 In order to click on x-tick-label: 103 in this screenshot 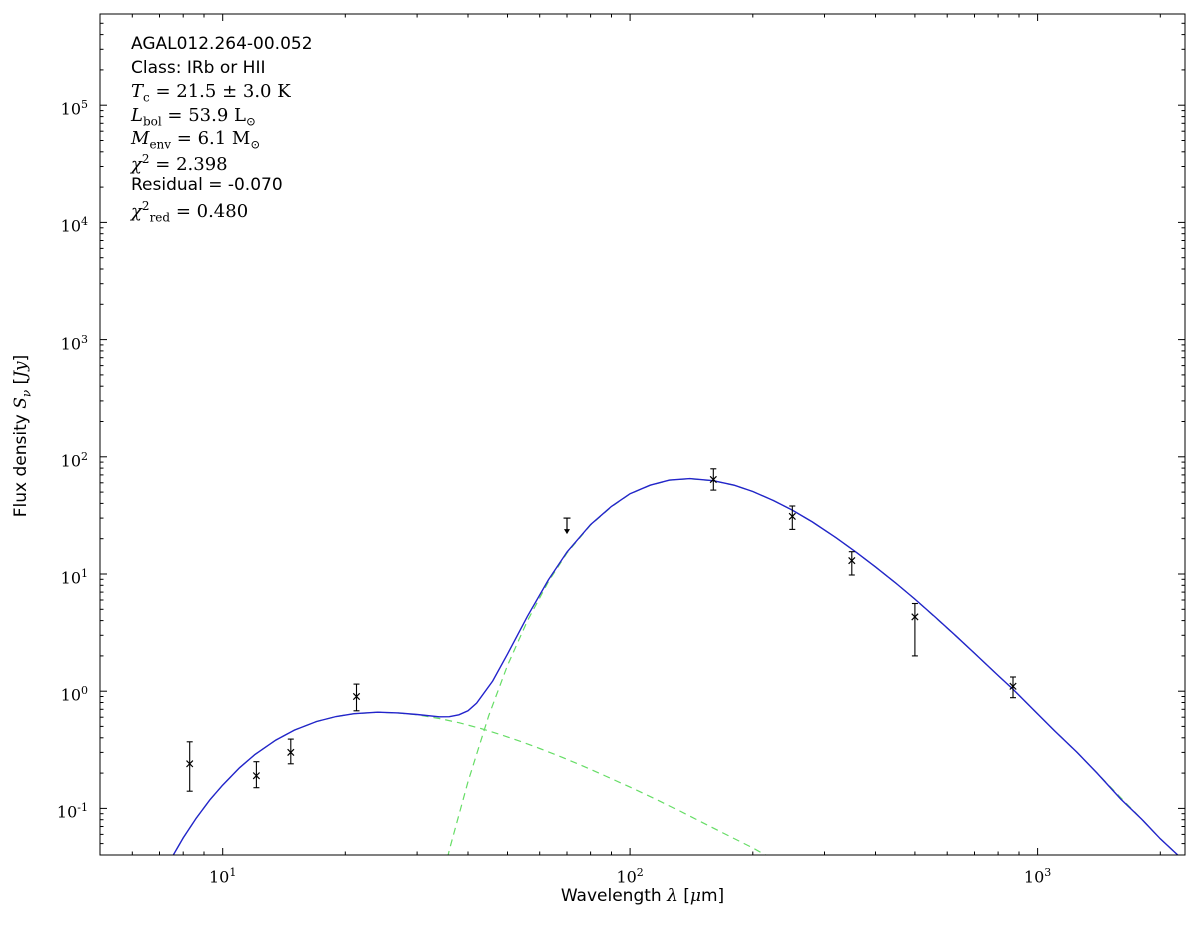, I will do `click(1037, 876)`.